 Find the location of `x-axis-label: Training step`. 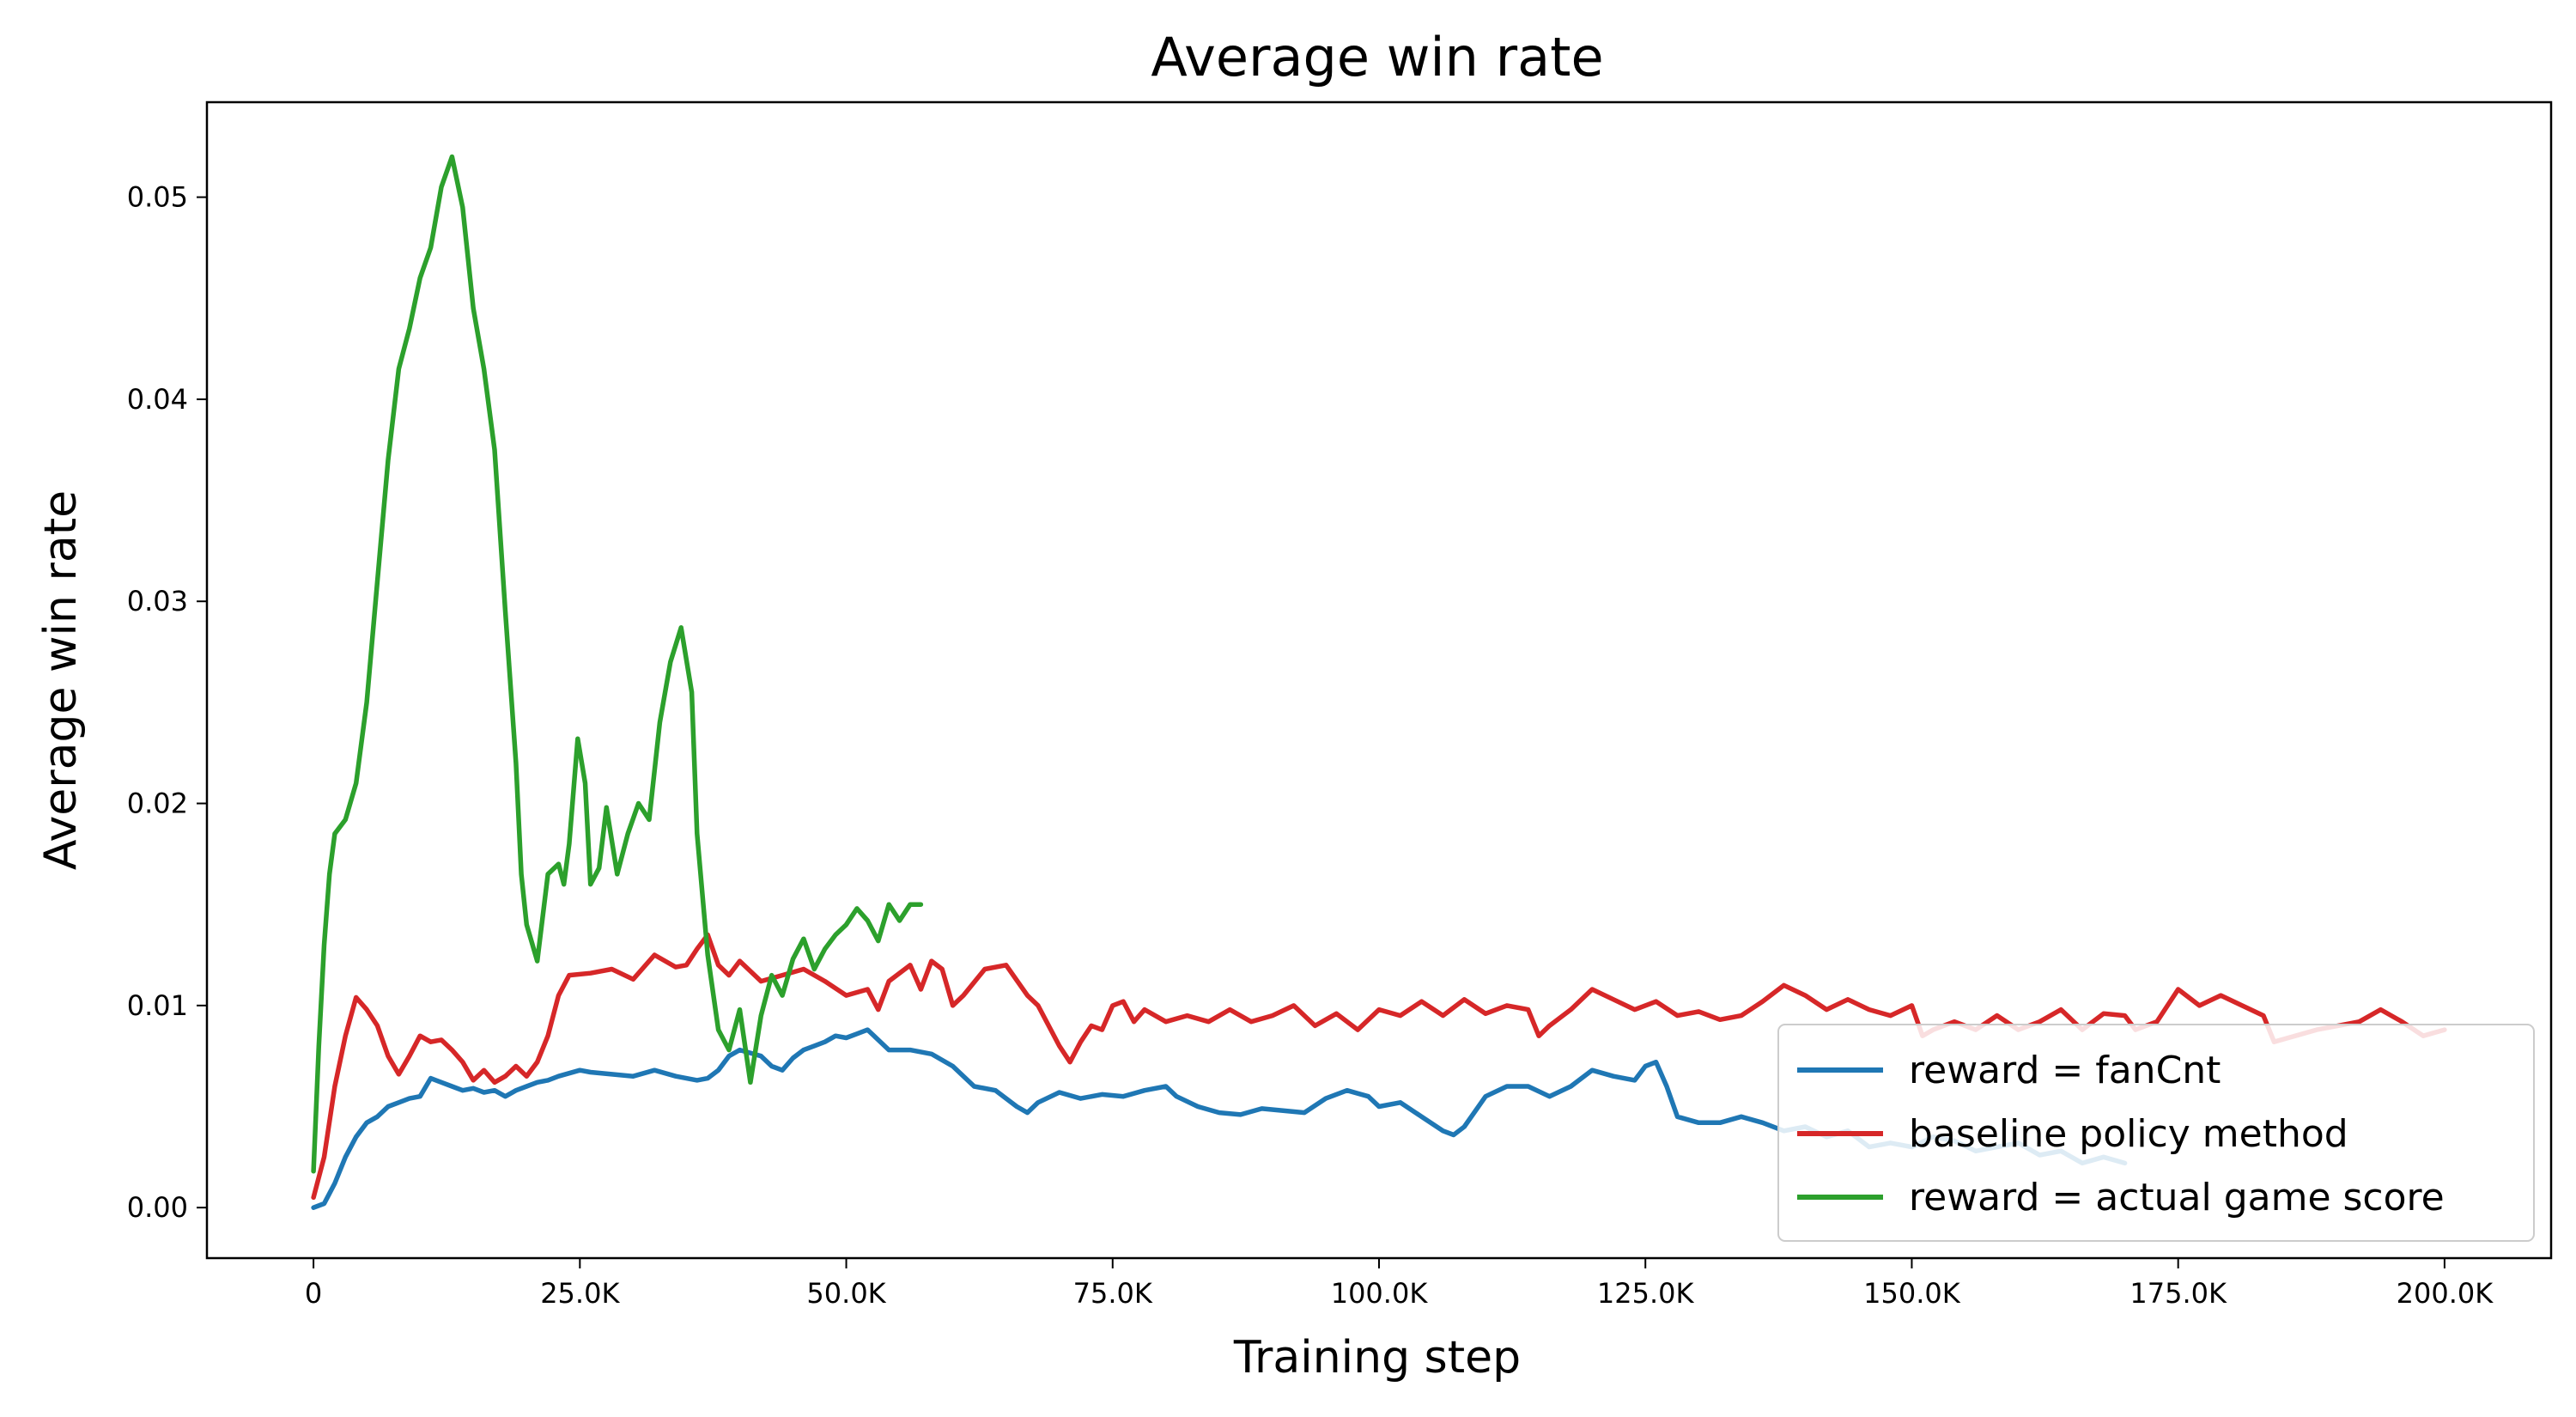

x-axis-label: Training step is located at coordinates (1377, 1358).